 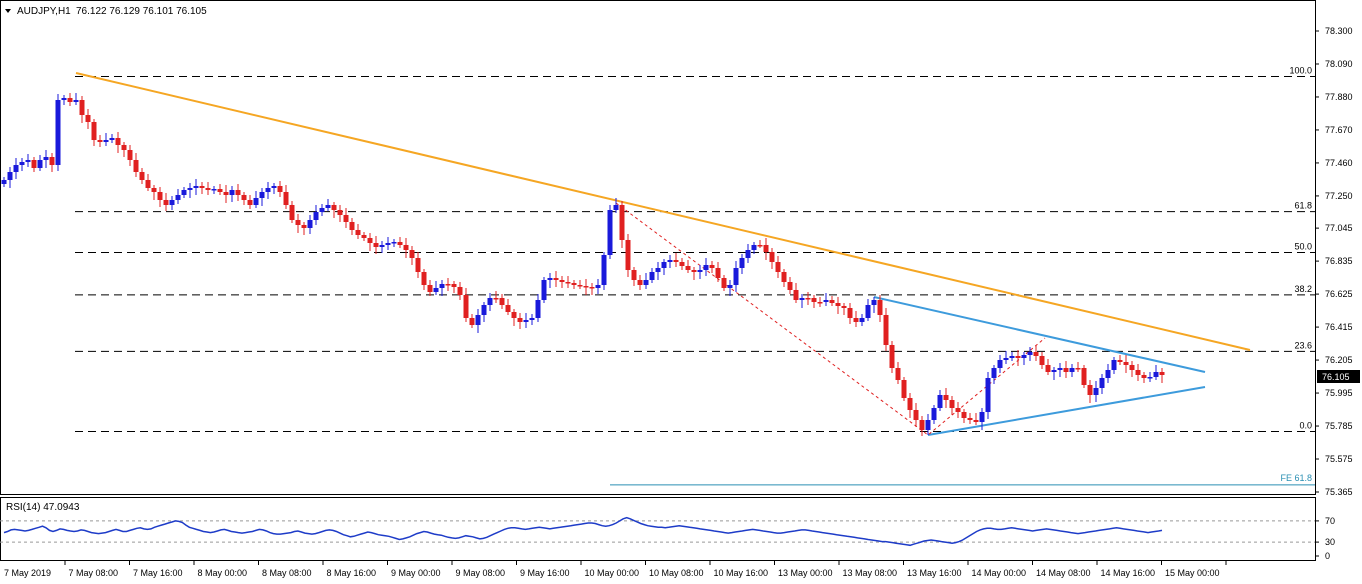 I want to click on fib-level-label: 23.6, so click(x=1303, y=345).